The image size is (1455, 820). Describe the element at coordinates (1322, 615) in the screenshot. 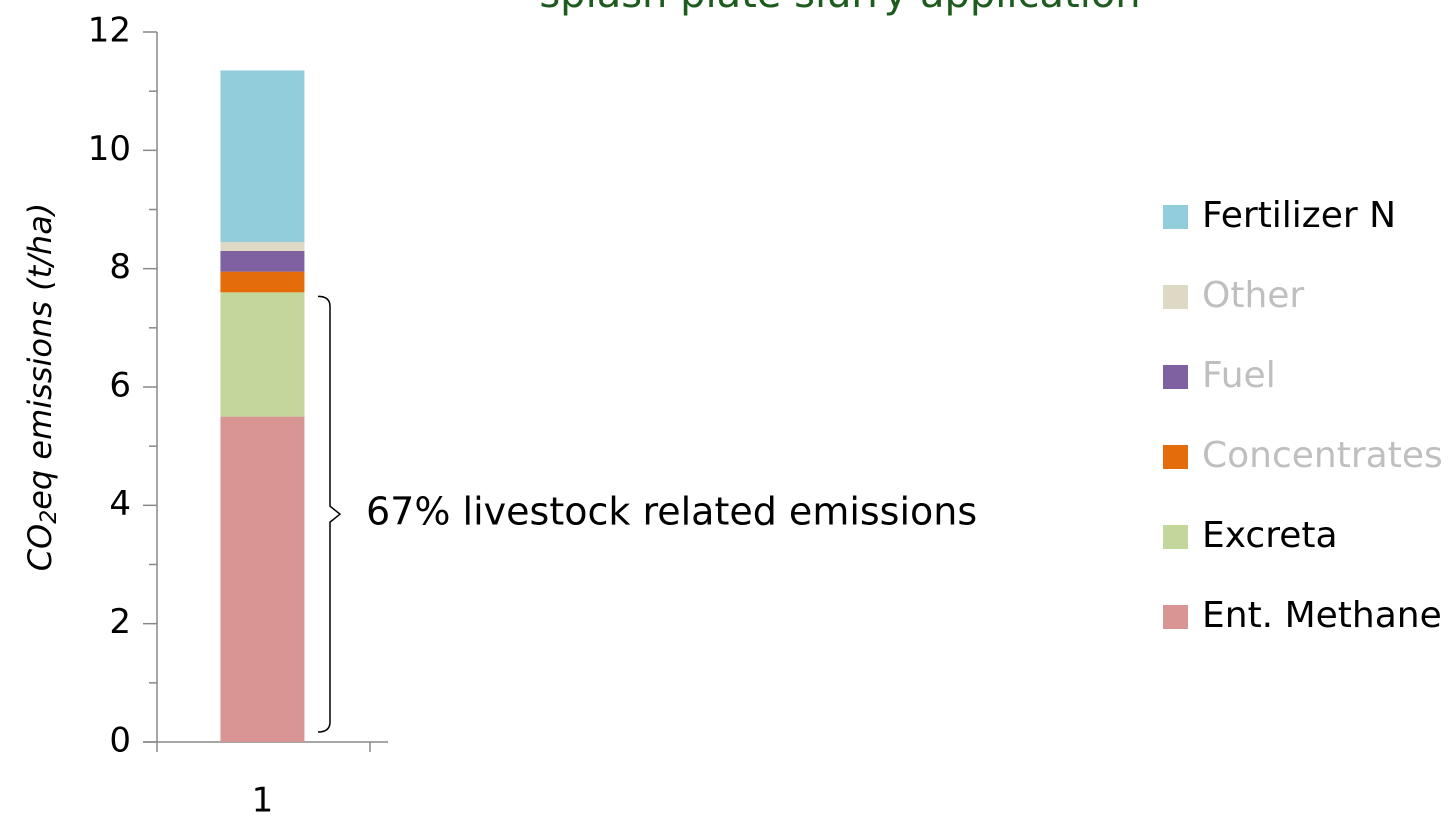

I see `legend-label: Ent. Methane` at that location.